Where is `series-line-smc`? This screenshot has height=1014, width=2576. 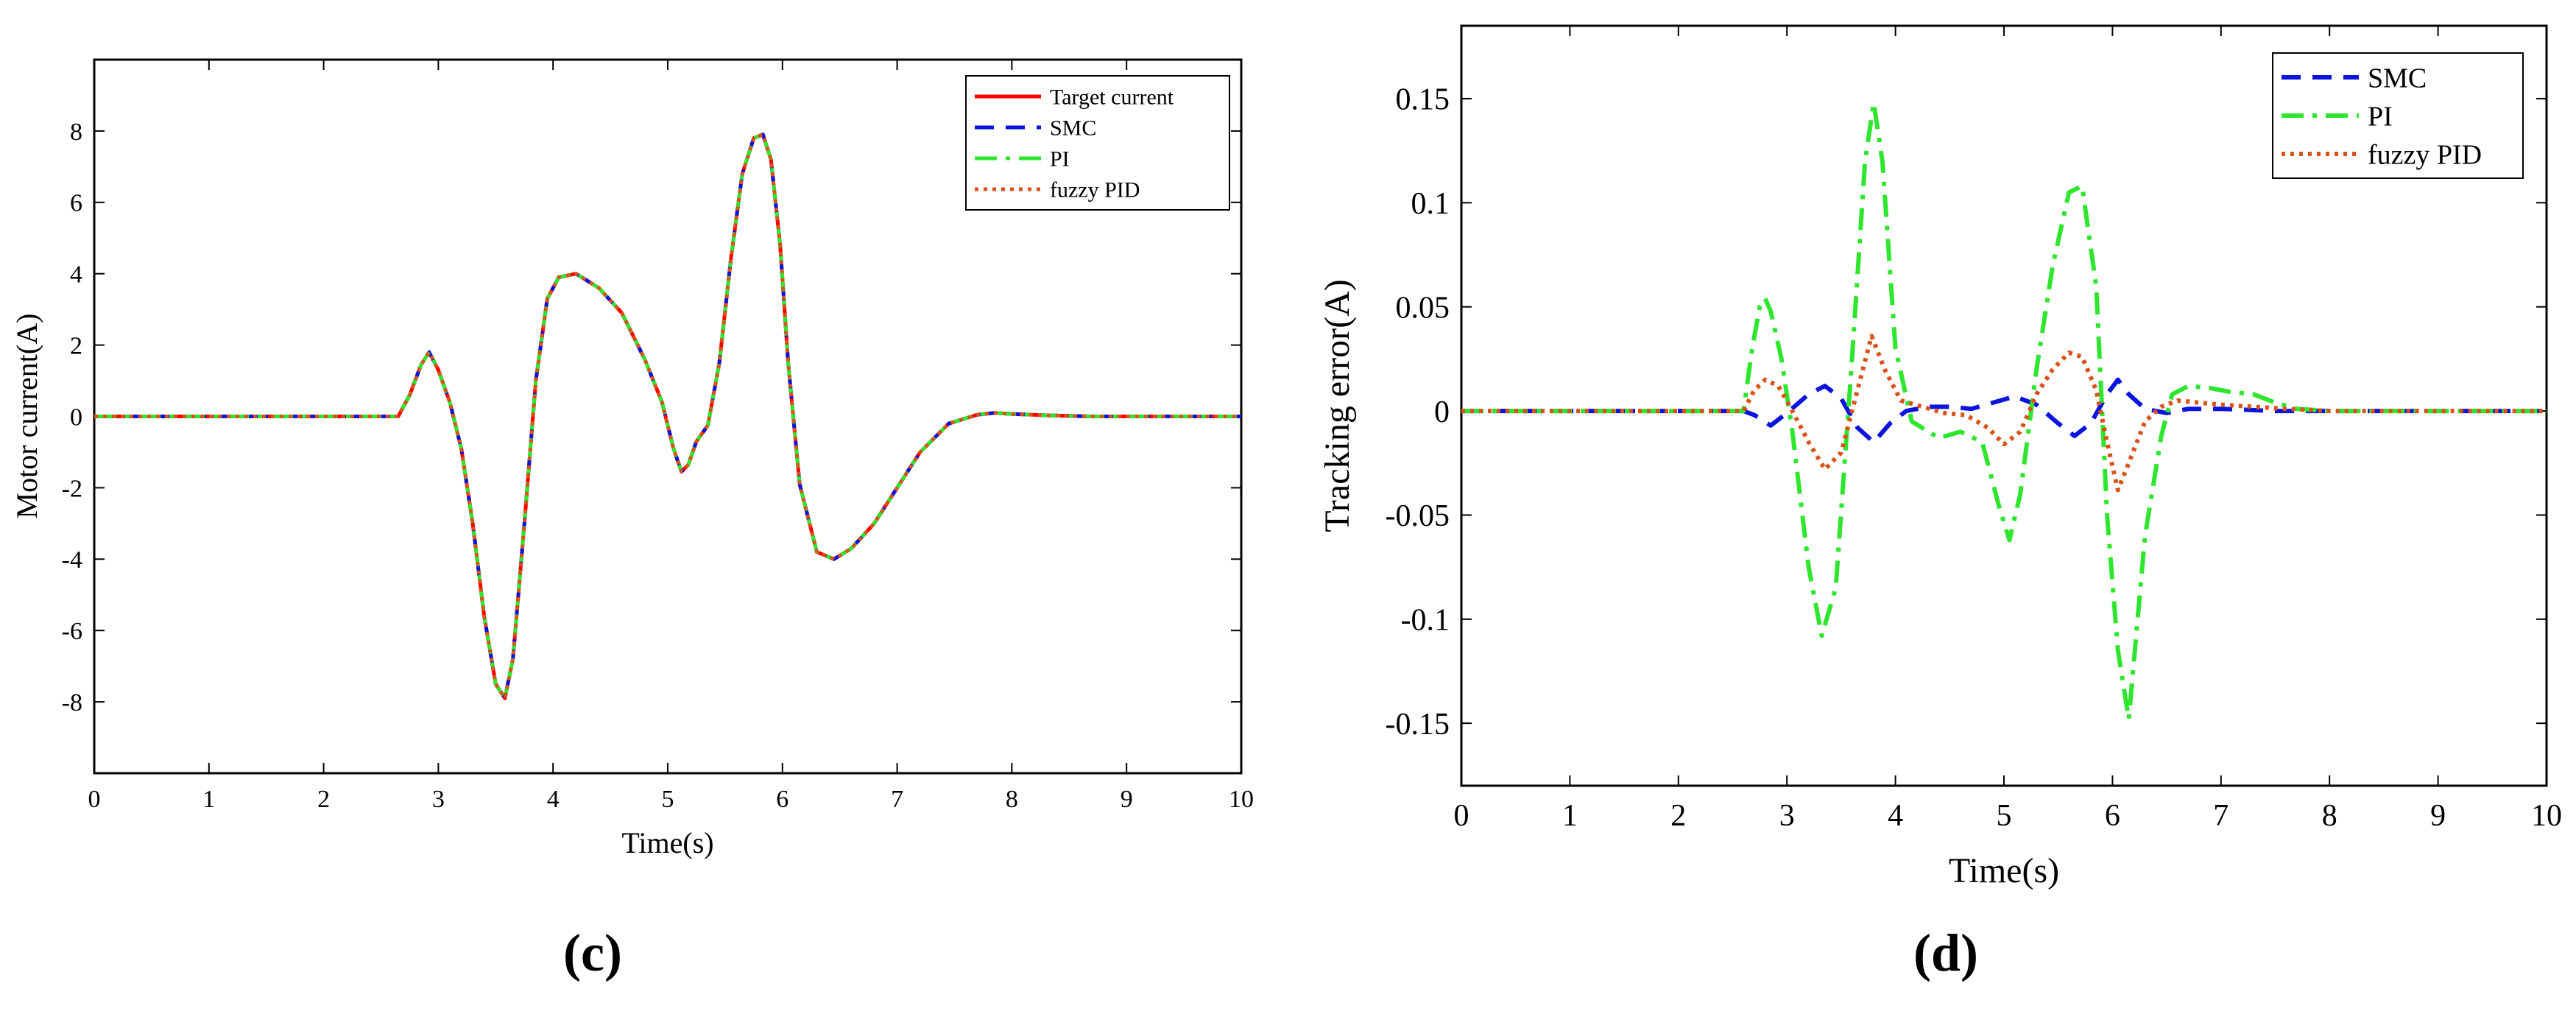
series-line-smc is located at coordinates (2004, 411).